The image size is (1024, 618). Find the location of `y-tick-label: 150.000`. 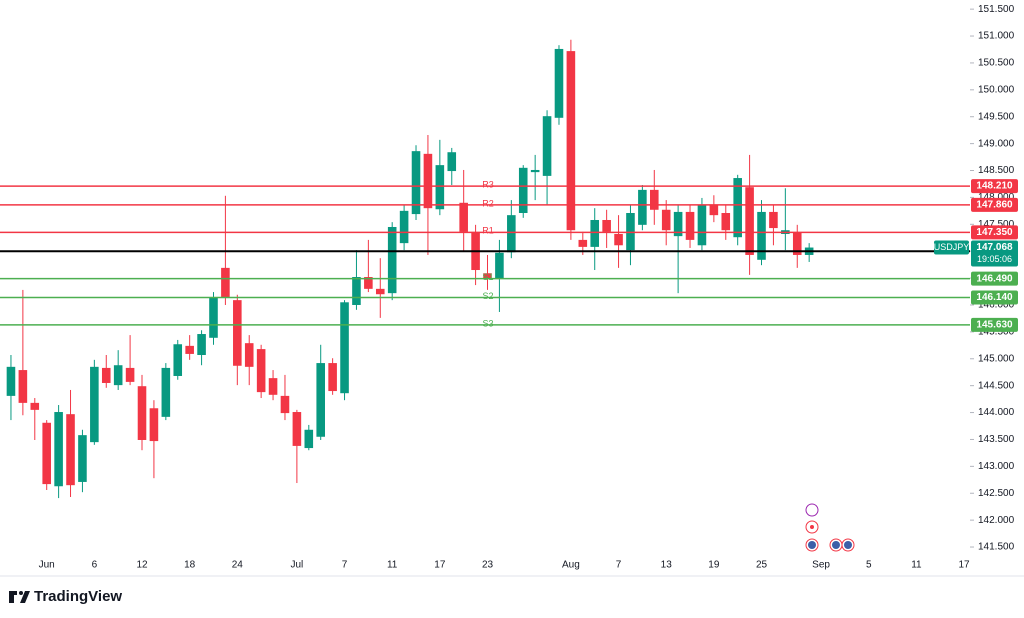

y-tick-label: 150.000 is located at coordinates (996, 89).